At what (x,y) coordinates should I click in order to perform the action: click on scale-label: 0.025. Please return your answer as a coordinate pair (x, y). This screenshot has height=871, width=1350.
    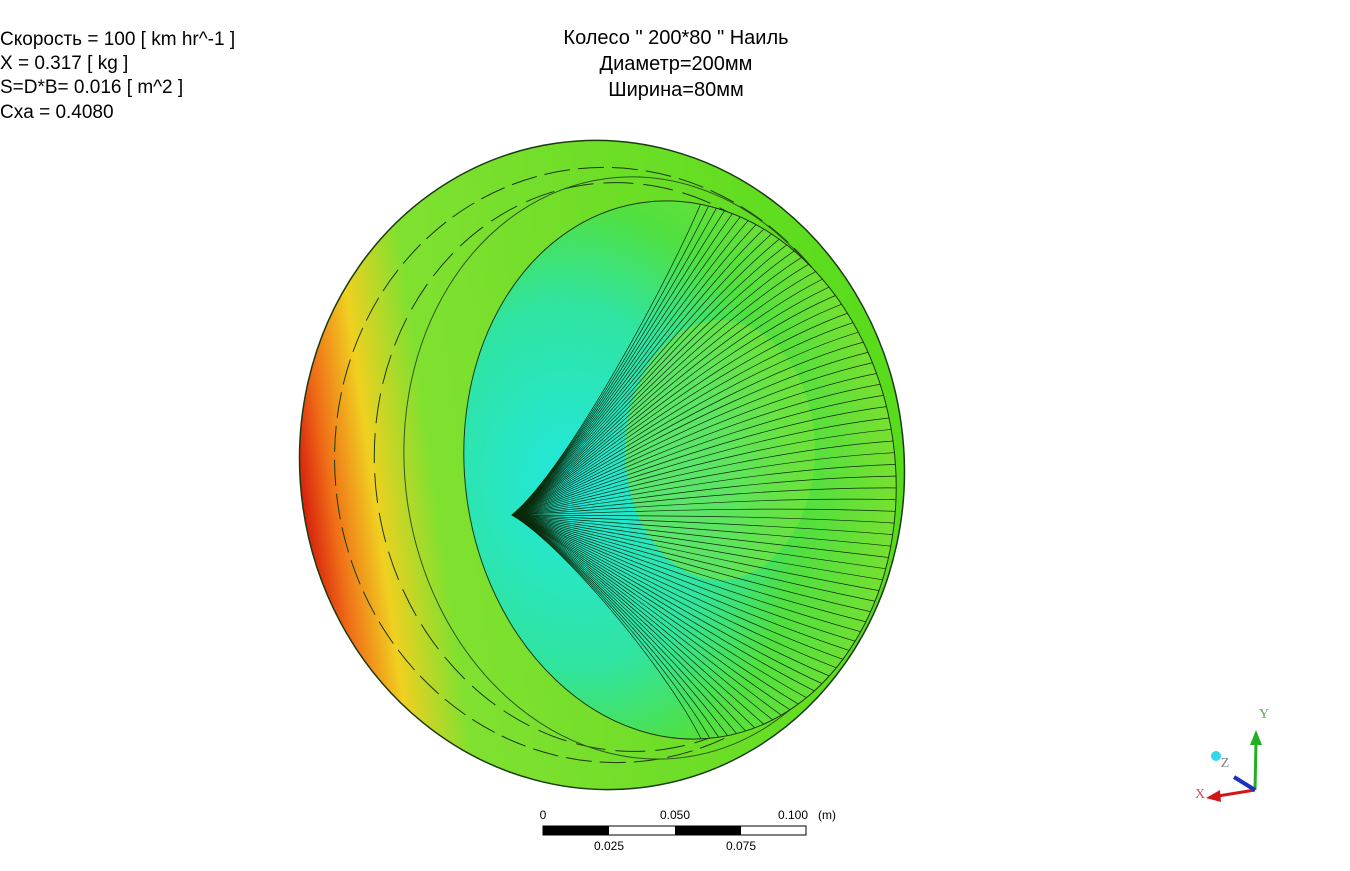
    Looking at the image, I should click on (609, 846).